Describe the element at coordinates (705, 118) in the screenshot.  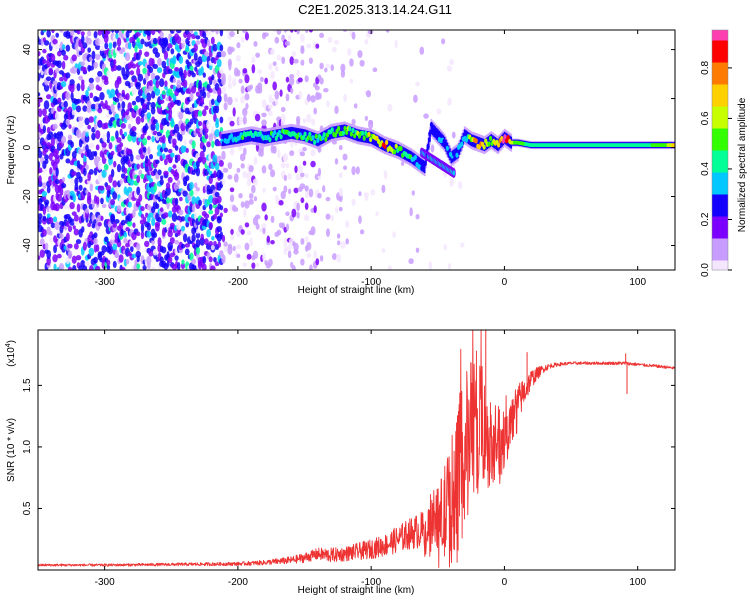
I see `colorbar-tick-label: 0.6` at that location.